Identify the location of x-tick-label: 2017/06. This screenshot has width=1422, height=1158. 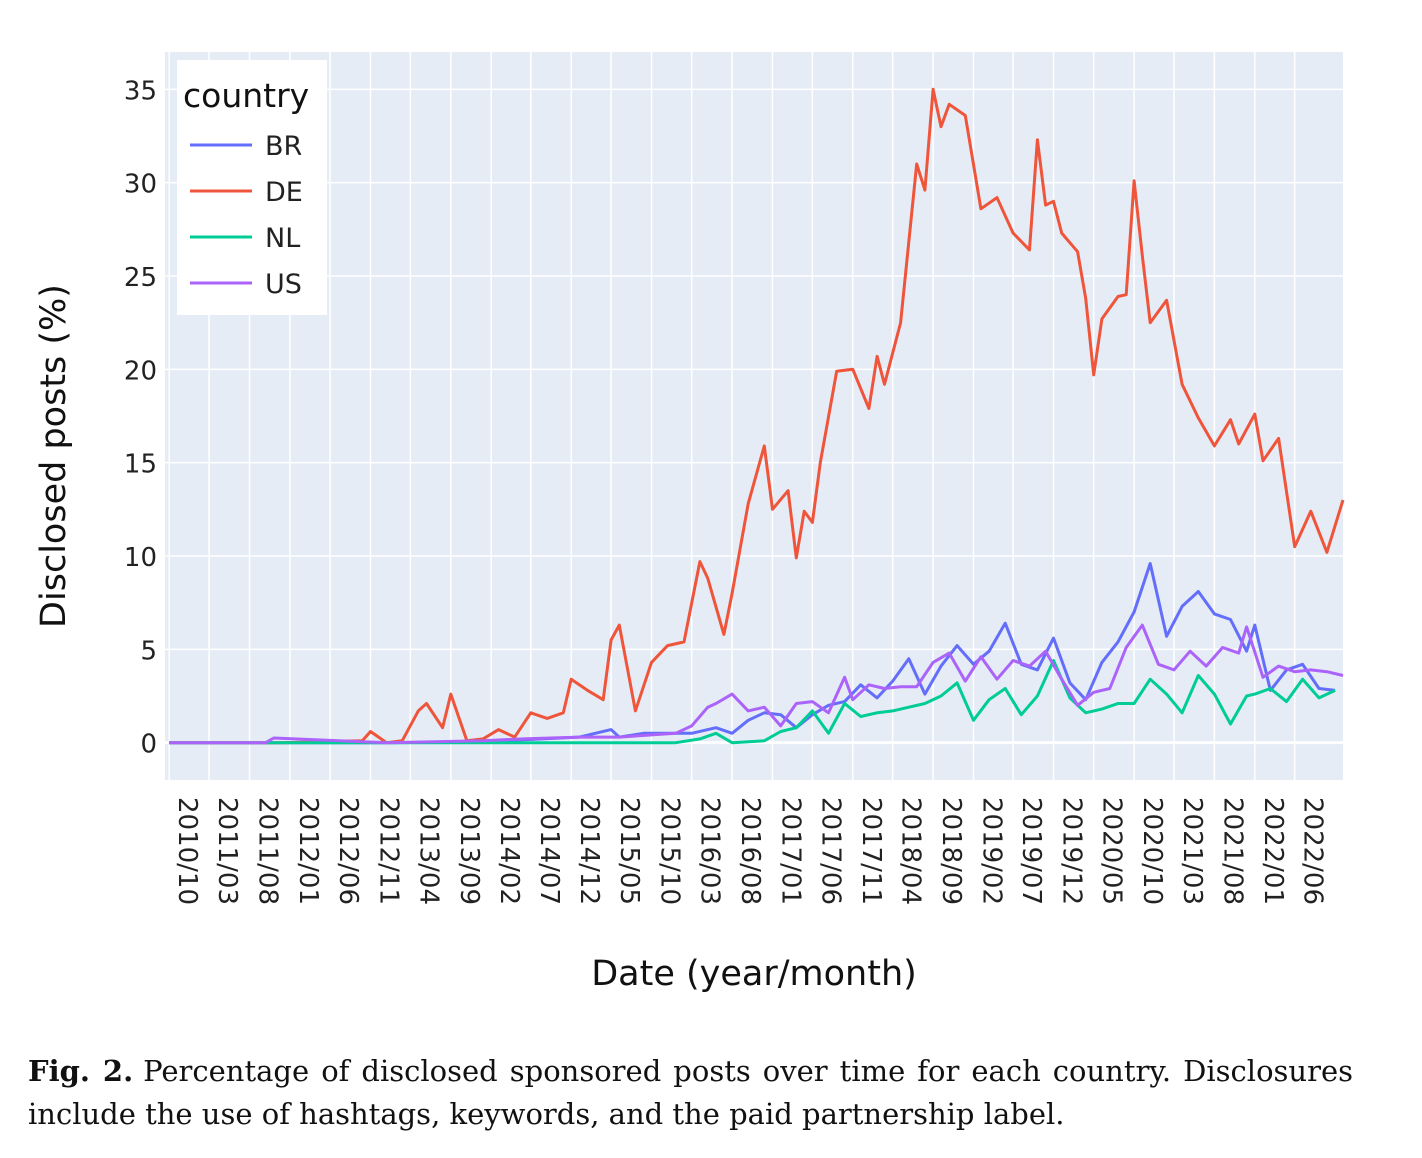
(830, 851).